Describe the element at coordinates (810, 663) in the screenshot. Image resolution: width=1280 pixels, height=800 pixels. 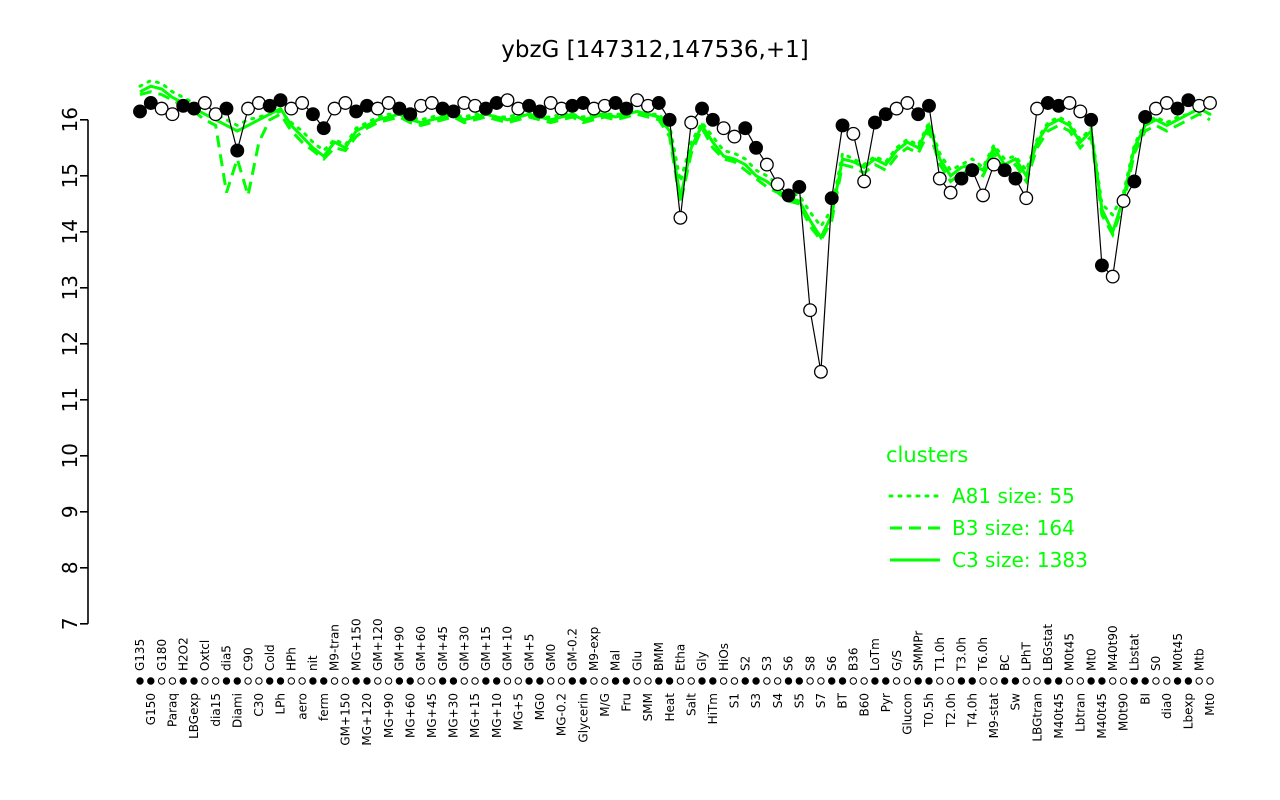
I see `x-category-label: S8` at that location.